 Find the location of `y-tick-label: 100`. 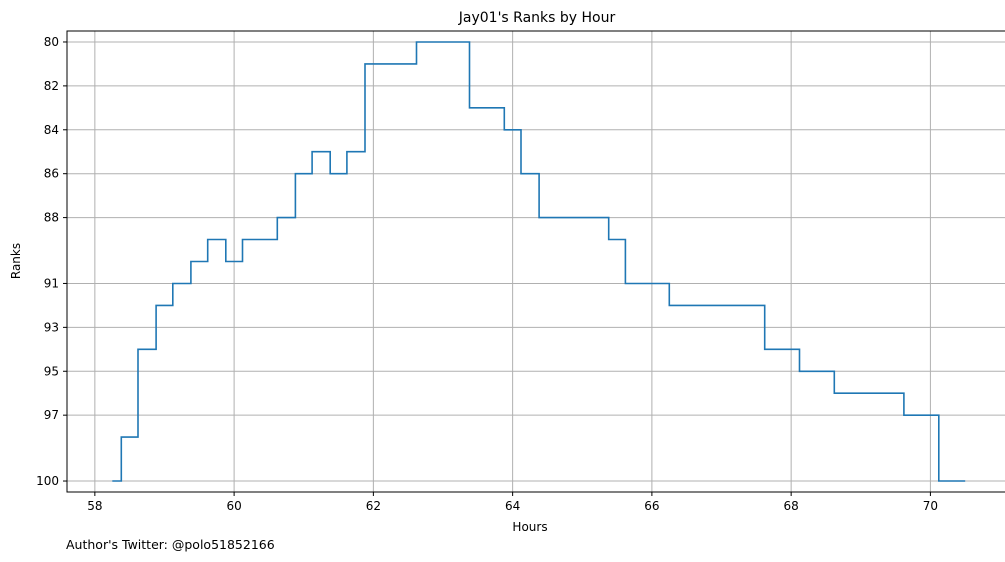

y-tick-label: 100 is located at coordinates (47, 481).